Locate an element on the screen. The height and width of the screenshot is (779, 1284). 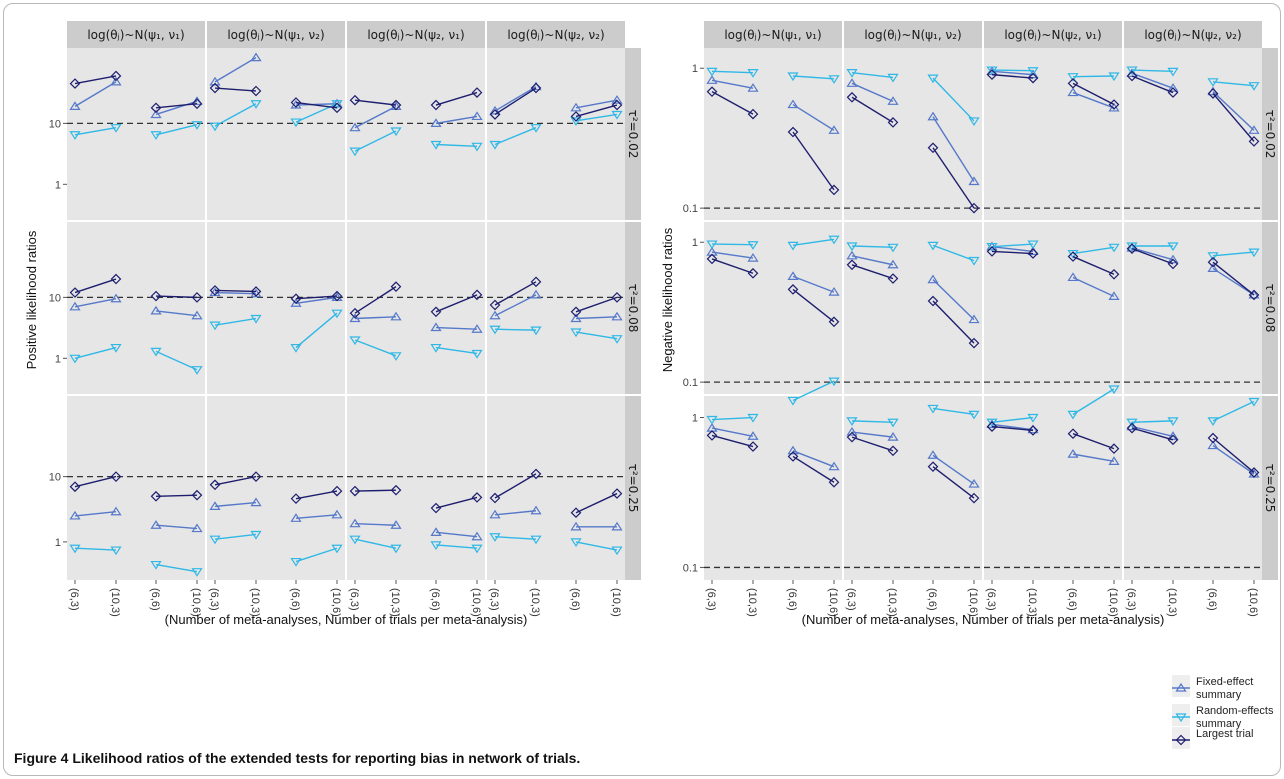
figure-caption-label: Figure 4 is located at coordinates (41, 758).